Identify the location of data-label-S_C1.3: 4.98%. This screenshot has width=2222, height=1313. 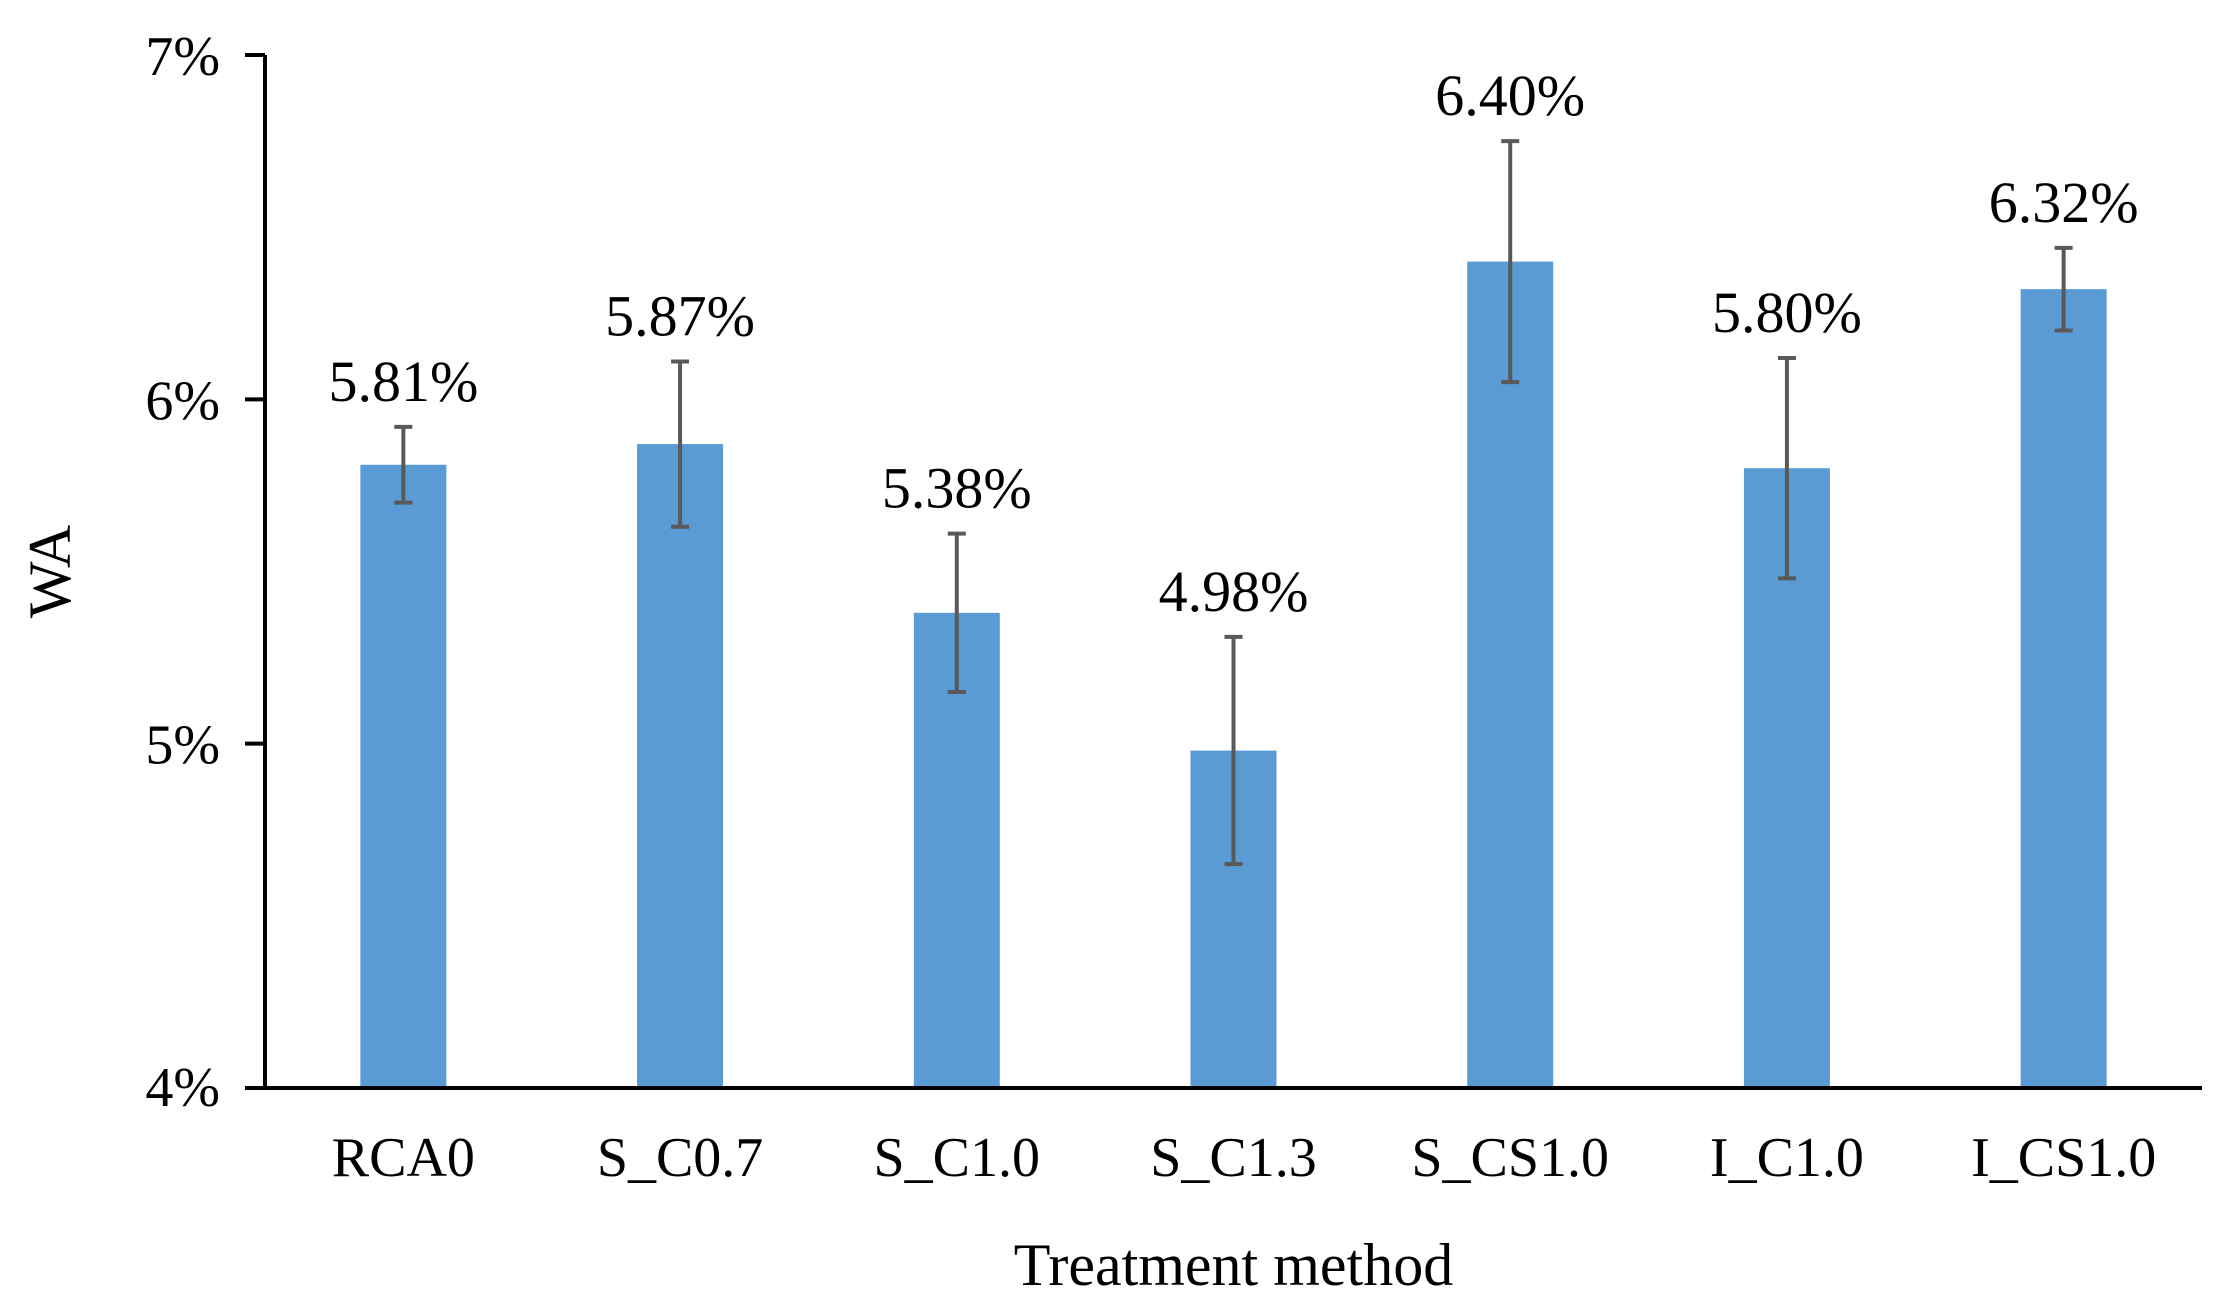
(1234, 591).